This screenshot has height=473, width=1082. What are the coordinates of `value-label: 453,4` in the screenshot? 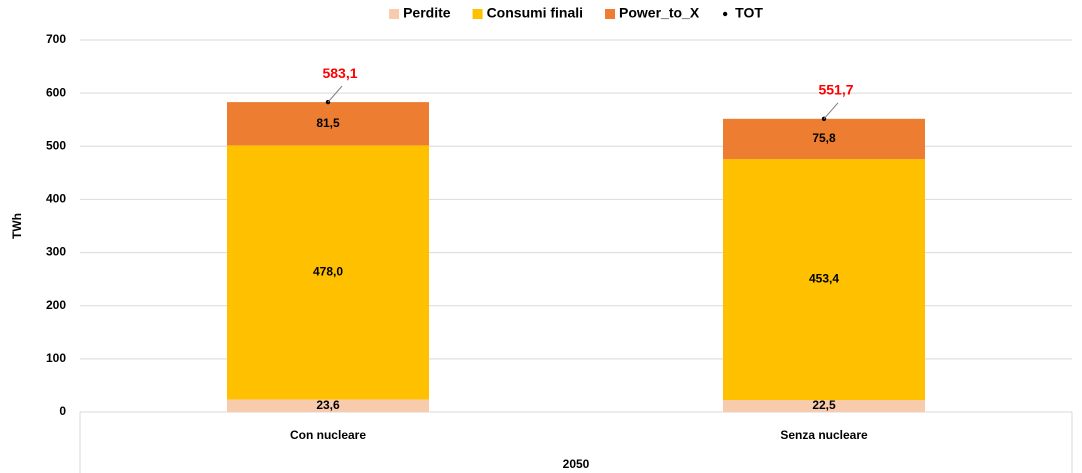 It's located at (824, 279).